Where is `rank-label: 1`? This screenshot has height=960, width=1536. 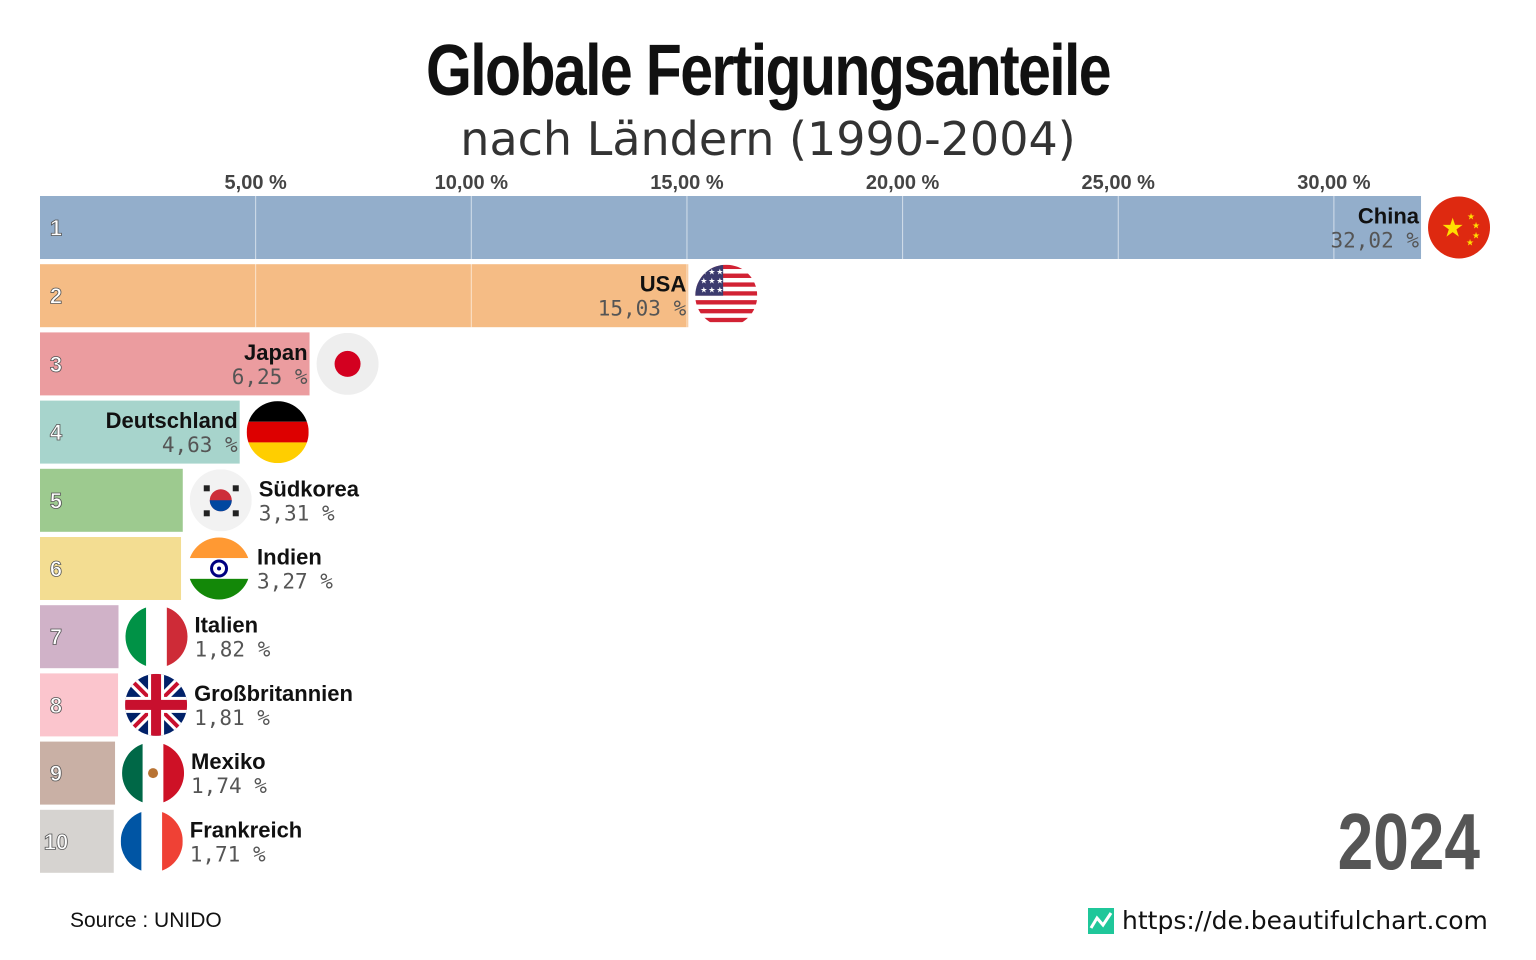
rank-label: 1 is located at coordinates (56, 228).